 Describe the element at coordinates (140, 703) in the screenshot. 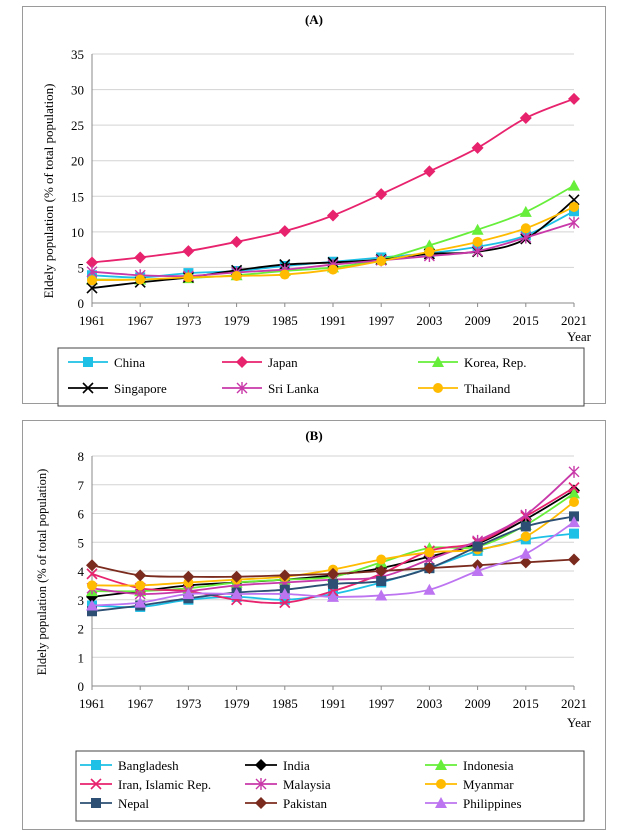

I see `panel-b-xtick-label: 1967` at that location.